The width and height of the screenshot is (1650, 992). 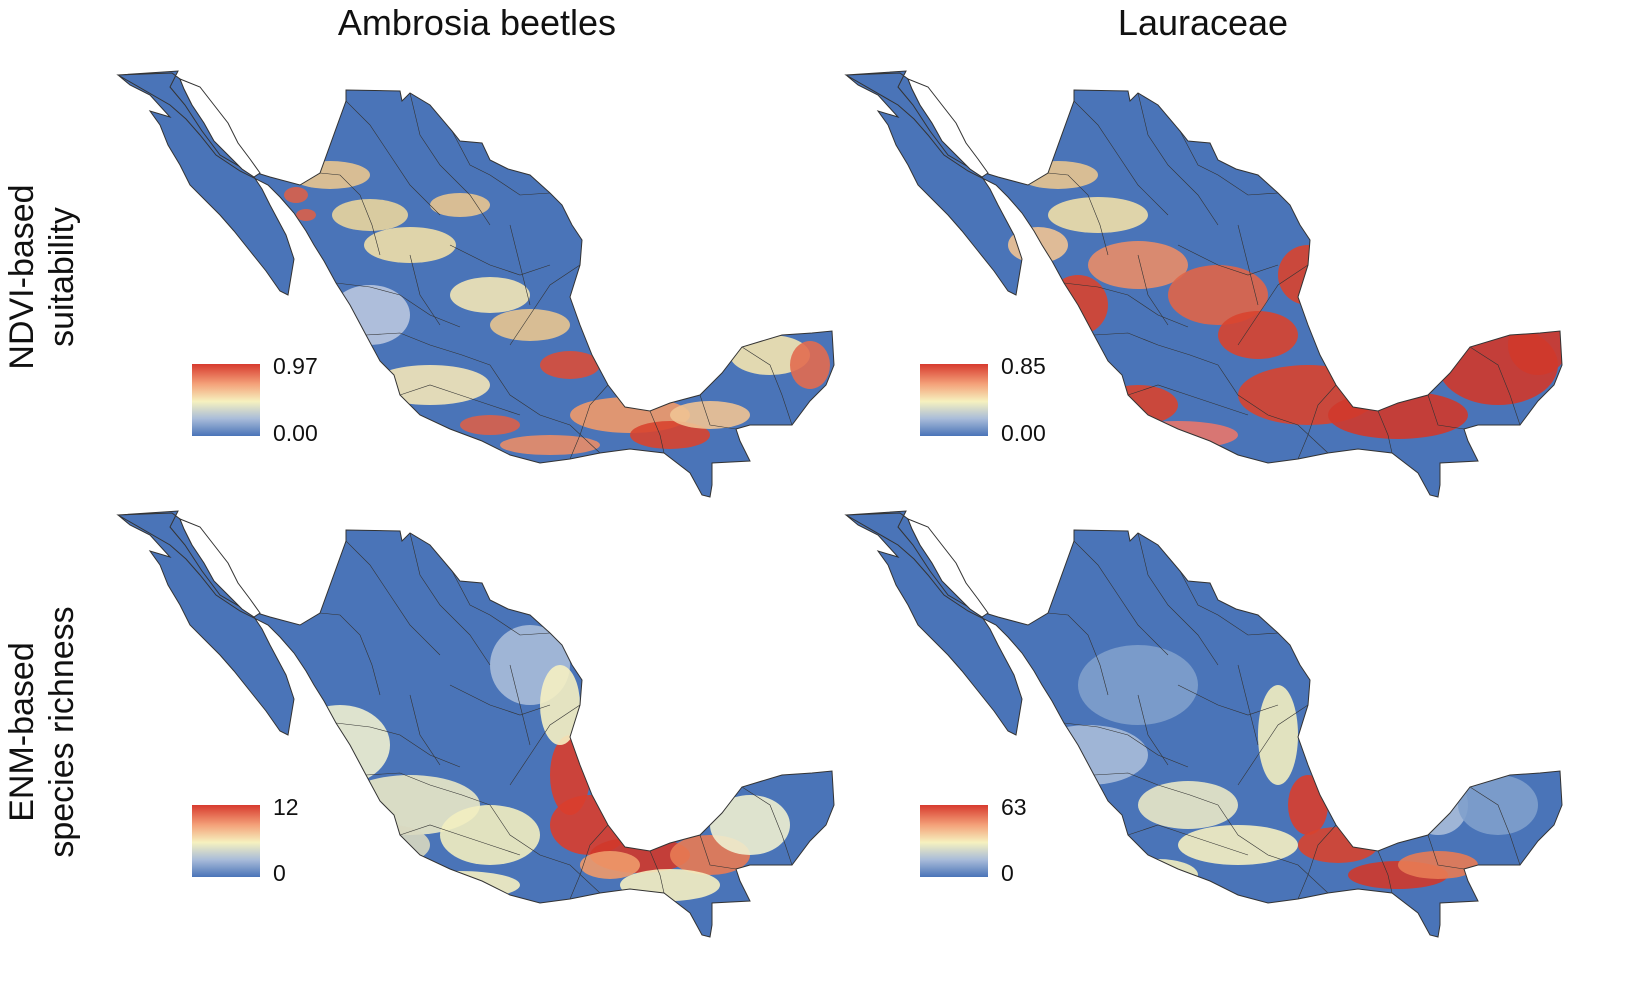 I want to click on legend-max-ndvi-beetles: 0.97, so click(x=295, y=366).